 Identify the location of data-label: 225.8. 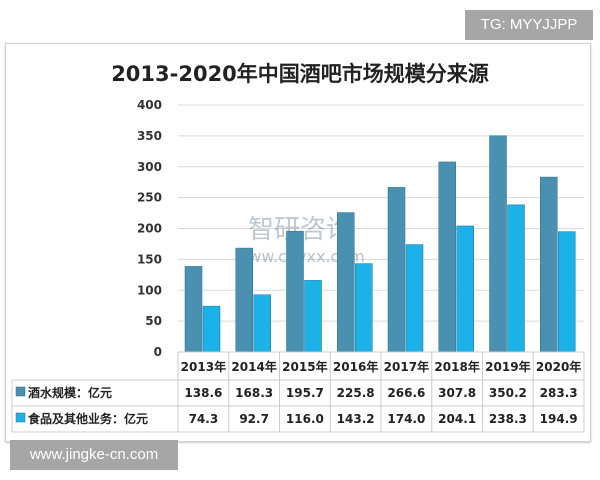
(356, 393).